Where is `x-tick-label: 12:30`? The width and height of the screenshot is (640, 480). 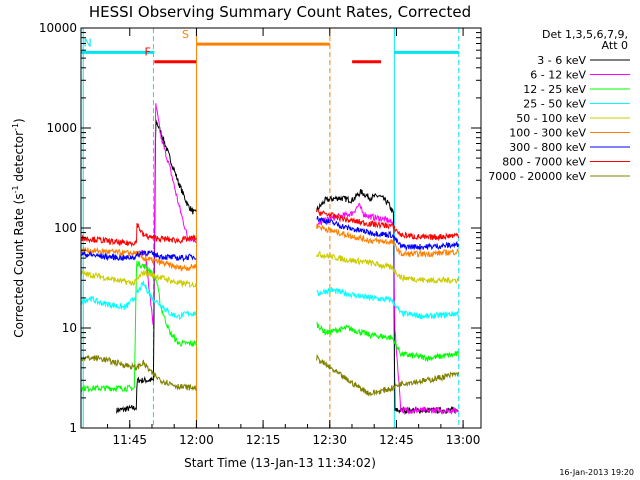
x-tick-label: 12:30 is located at coordinates (329, 440).